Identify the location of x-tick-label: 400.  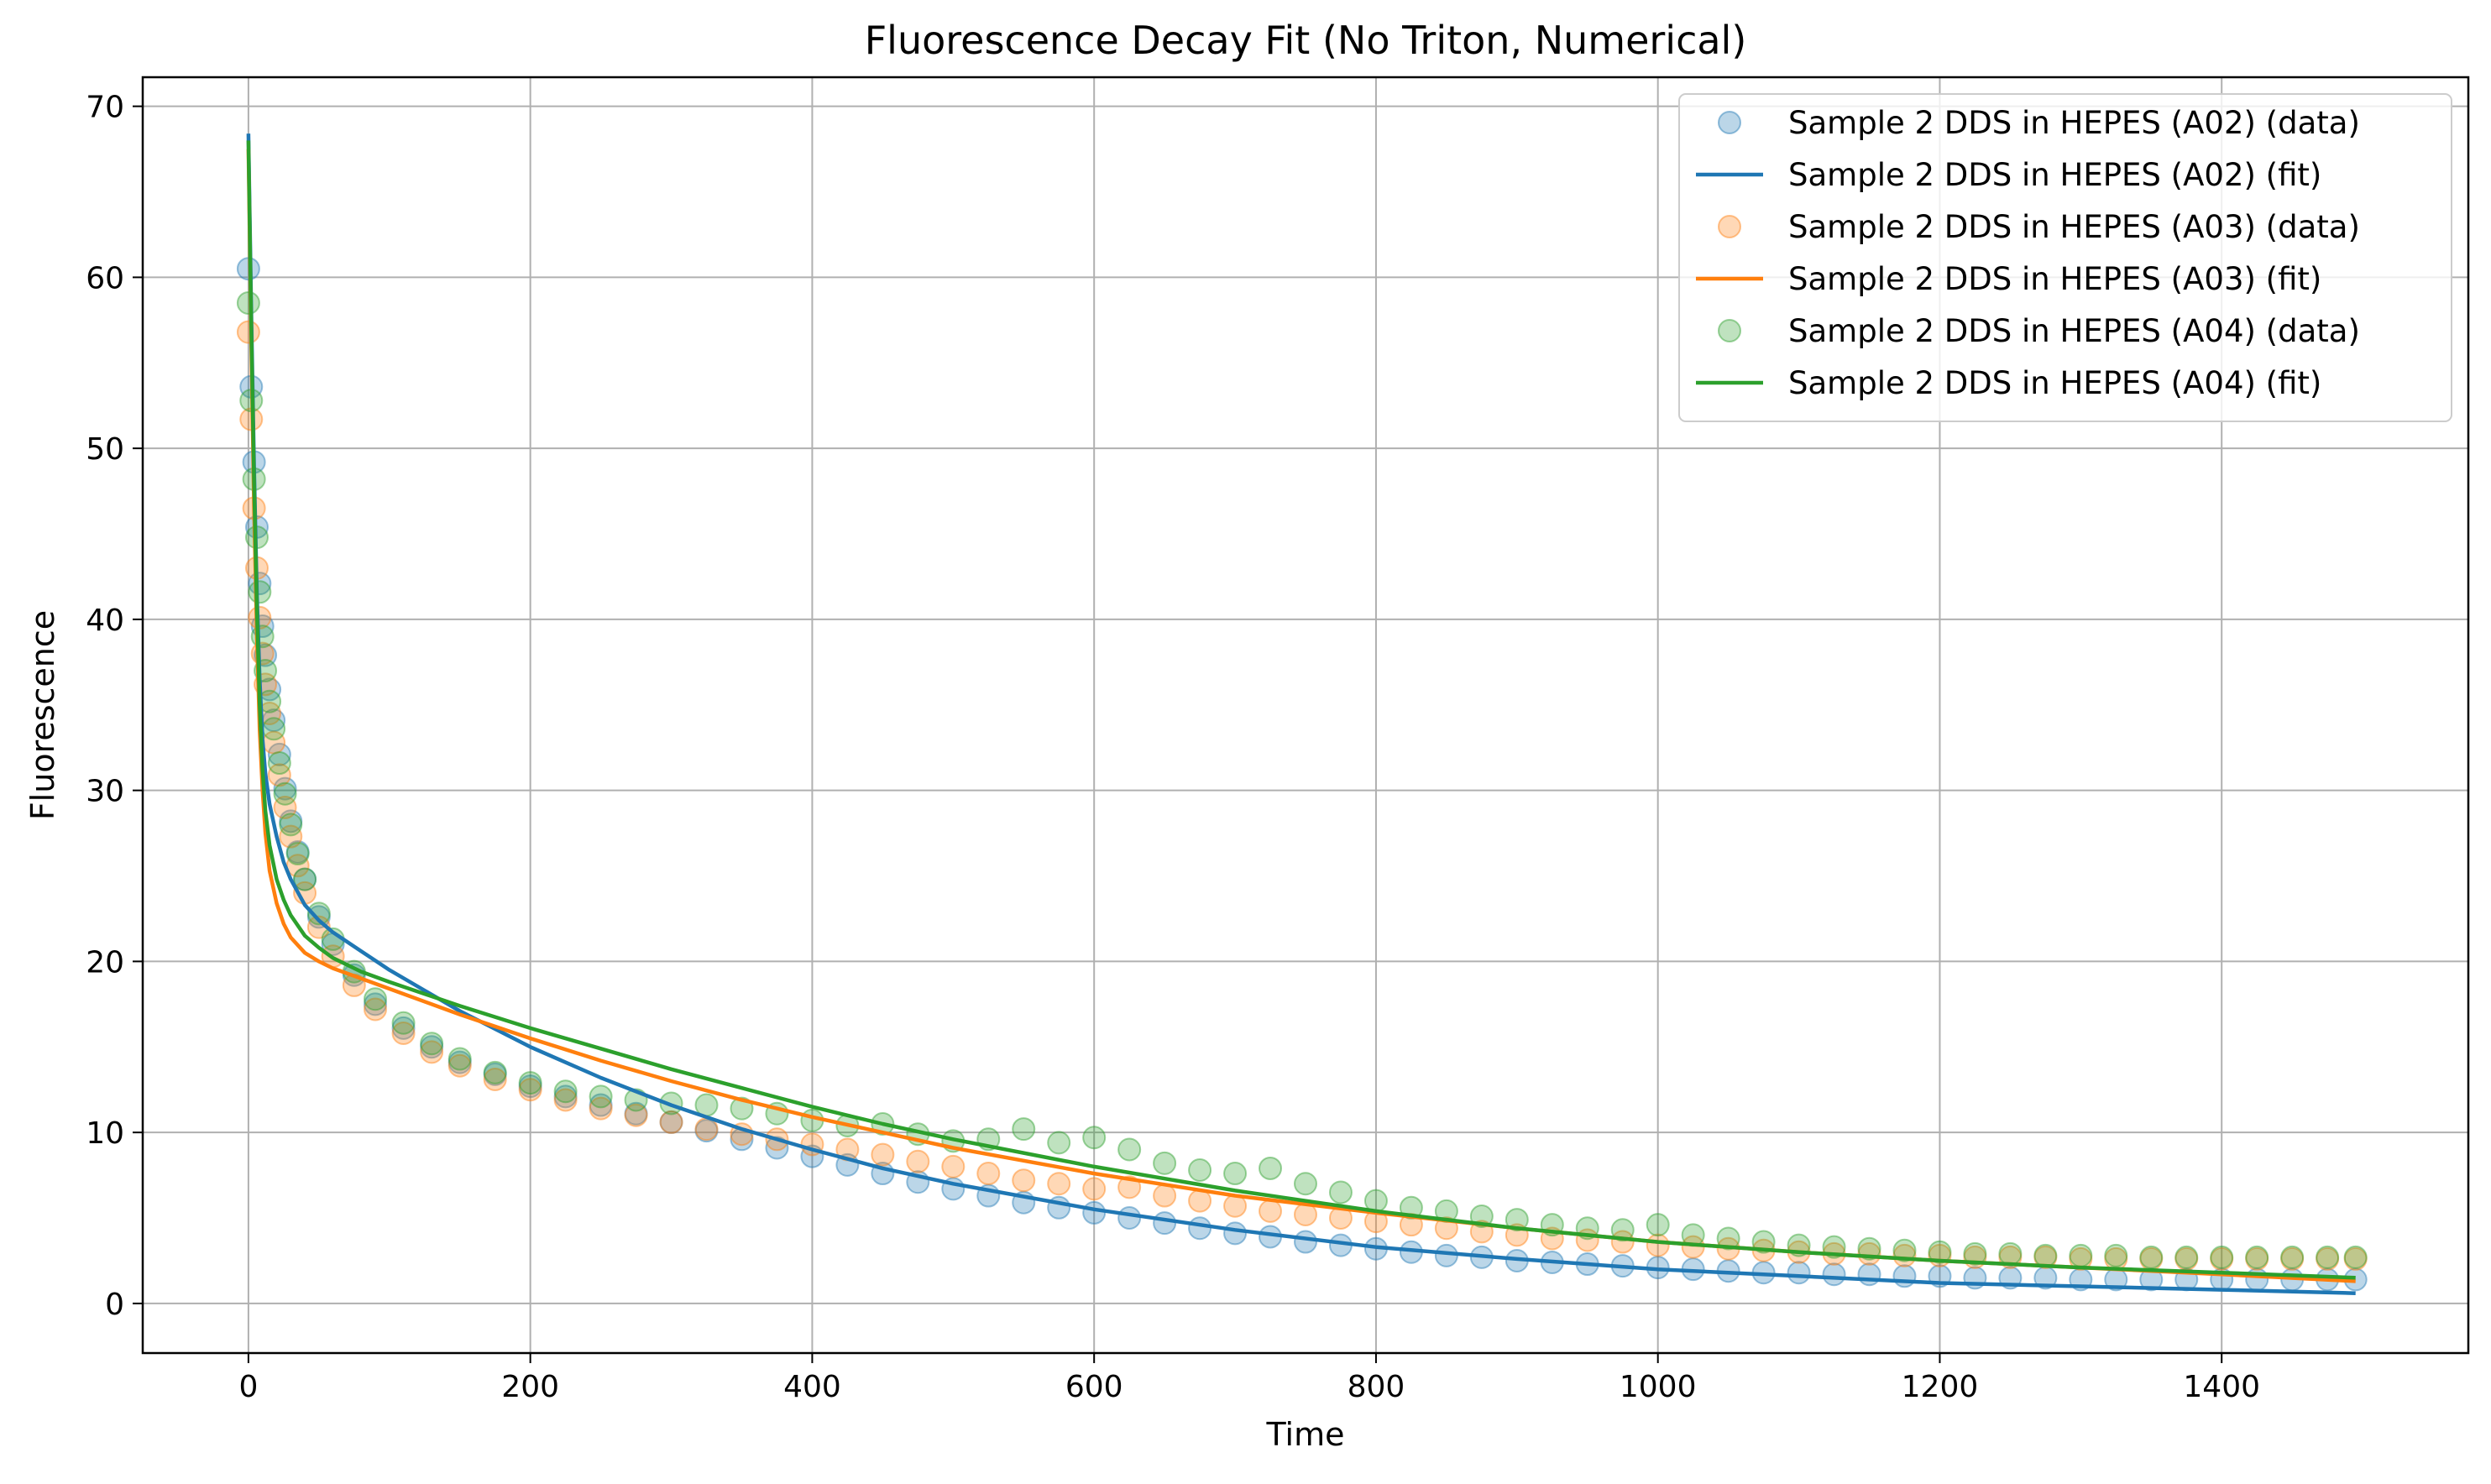
(812, 1387).